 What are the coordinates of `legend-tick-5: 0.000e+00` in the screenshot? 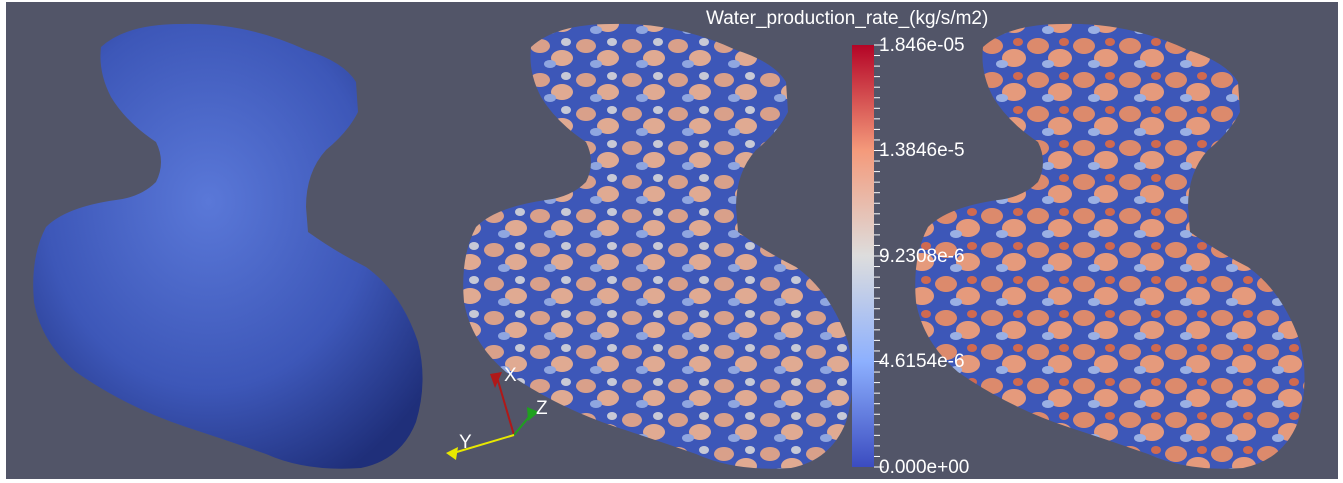 It's located at (924, 467).